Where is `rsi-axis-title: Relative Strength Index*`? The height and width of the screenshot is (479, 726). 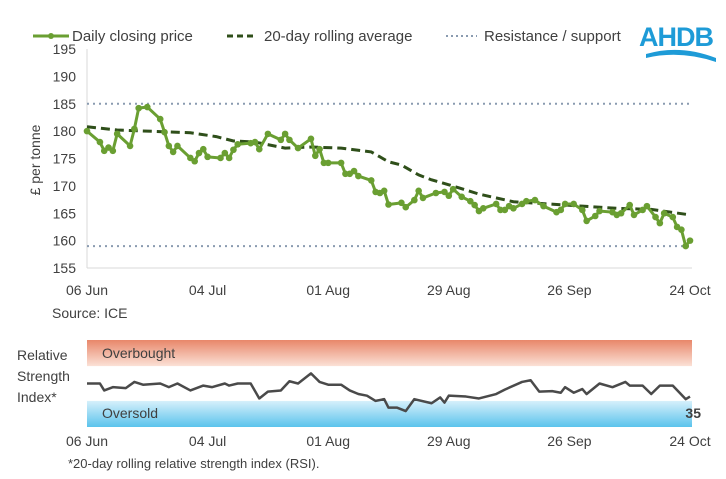
rsi-axis-title: Relative Strength Index* is located at coordinates (43, 376).